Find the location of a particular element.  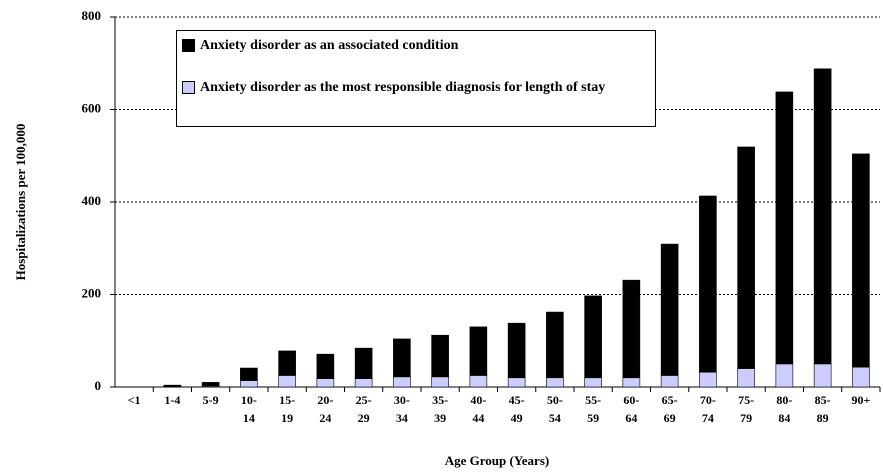

x-tick-label: 5-9 is located at coordinates (210, 400).